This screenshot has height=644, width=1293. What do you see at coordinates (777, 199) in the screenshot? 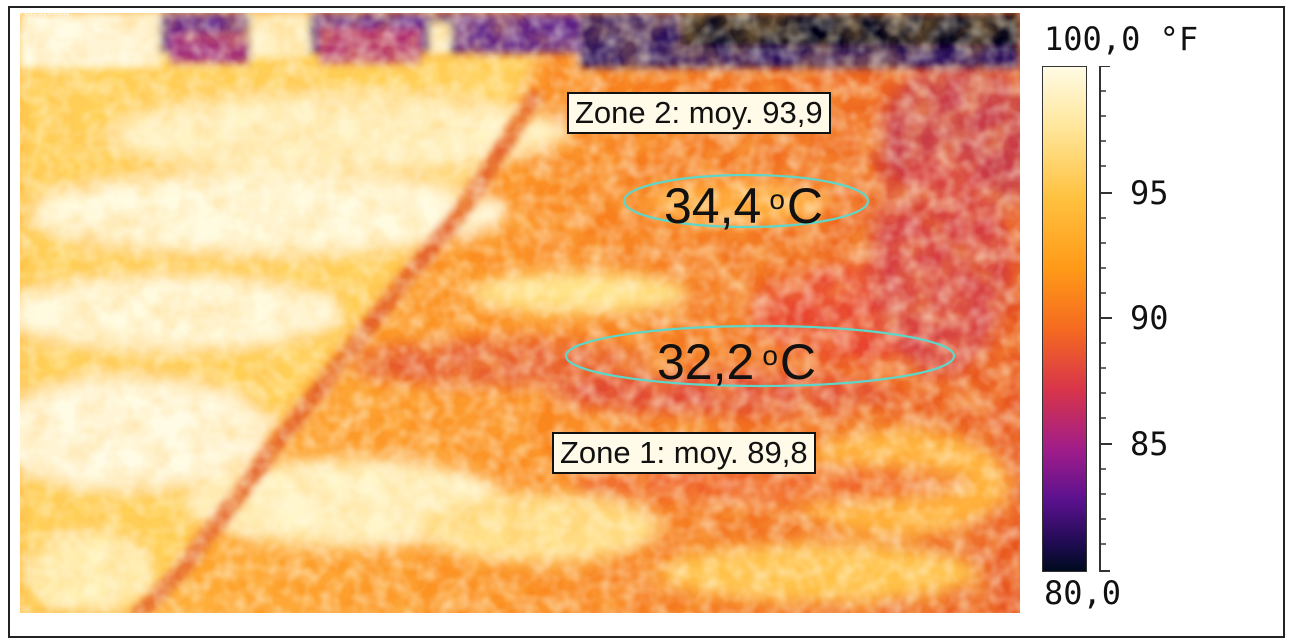
I see `degree-mark-upper: o` at bounding box center [777, 199].